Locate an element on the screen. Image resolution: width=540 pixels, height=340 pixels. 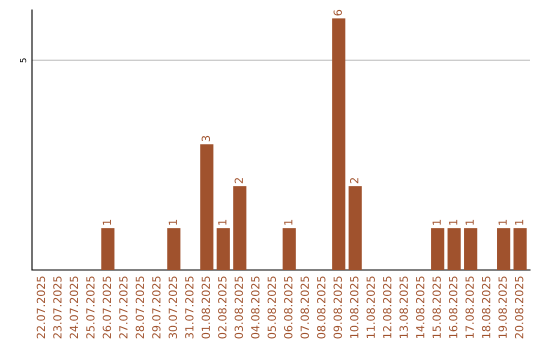
x-tick-label: 28.07.2025 is located at coordinates (140, 307).